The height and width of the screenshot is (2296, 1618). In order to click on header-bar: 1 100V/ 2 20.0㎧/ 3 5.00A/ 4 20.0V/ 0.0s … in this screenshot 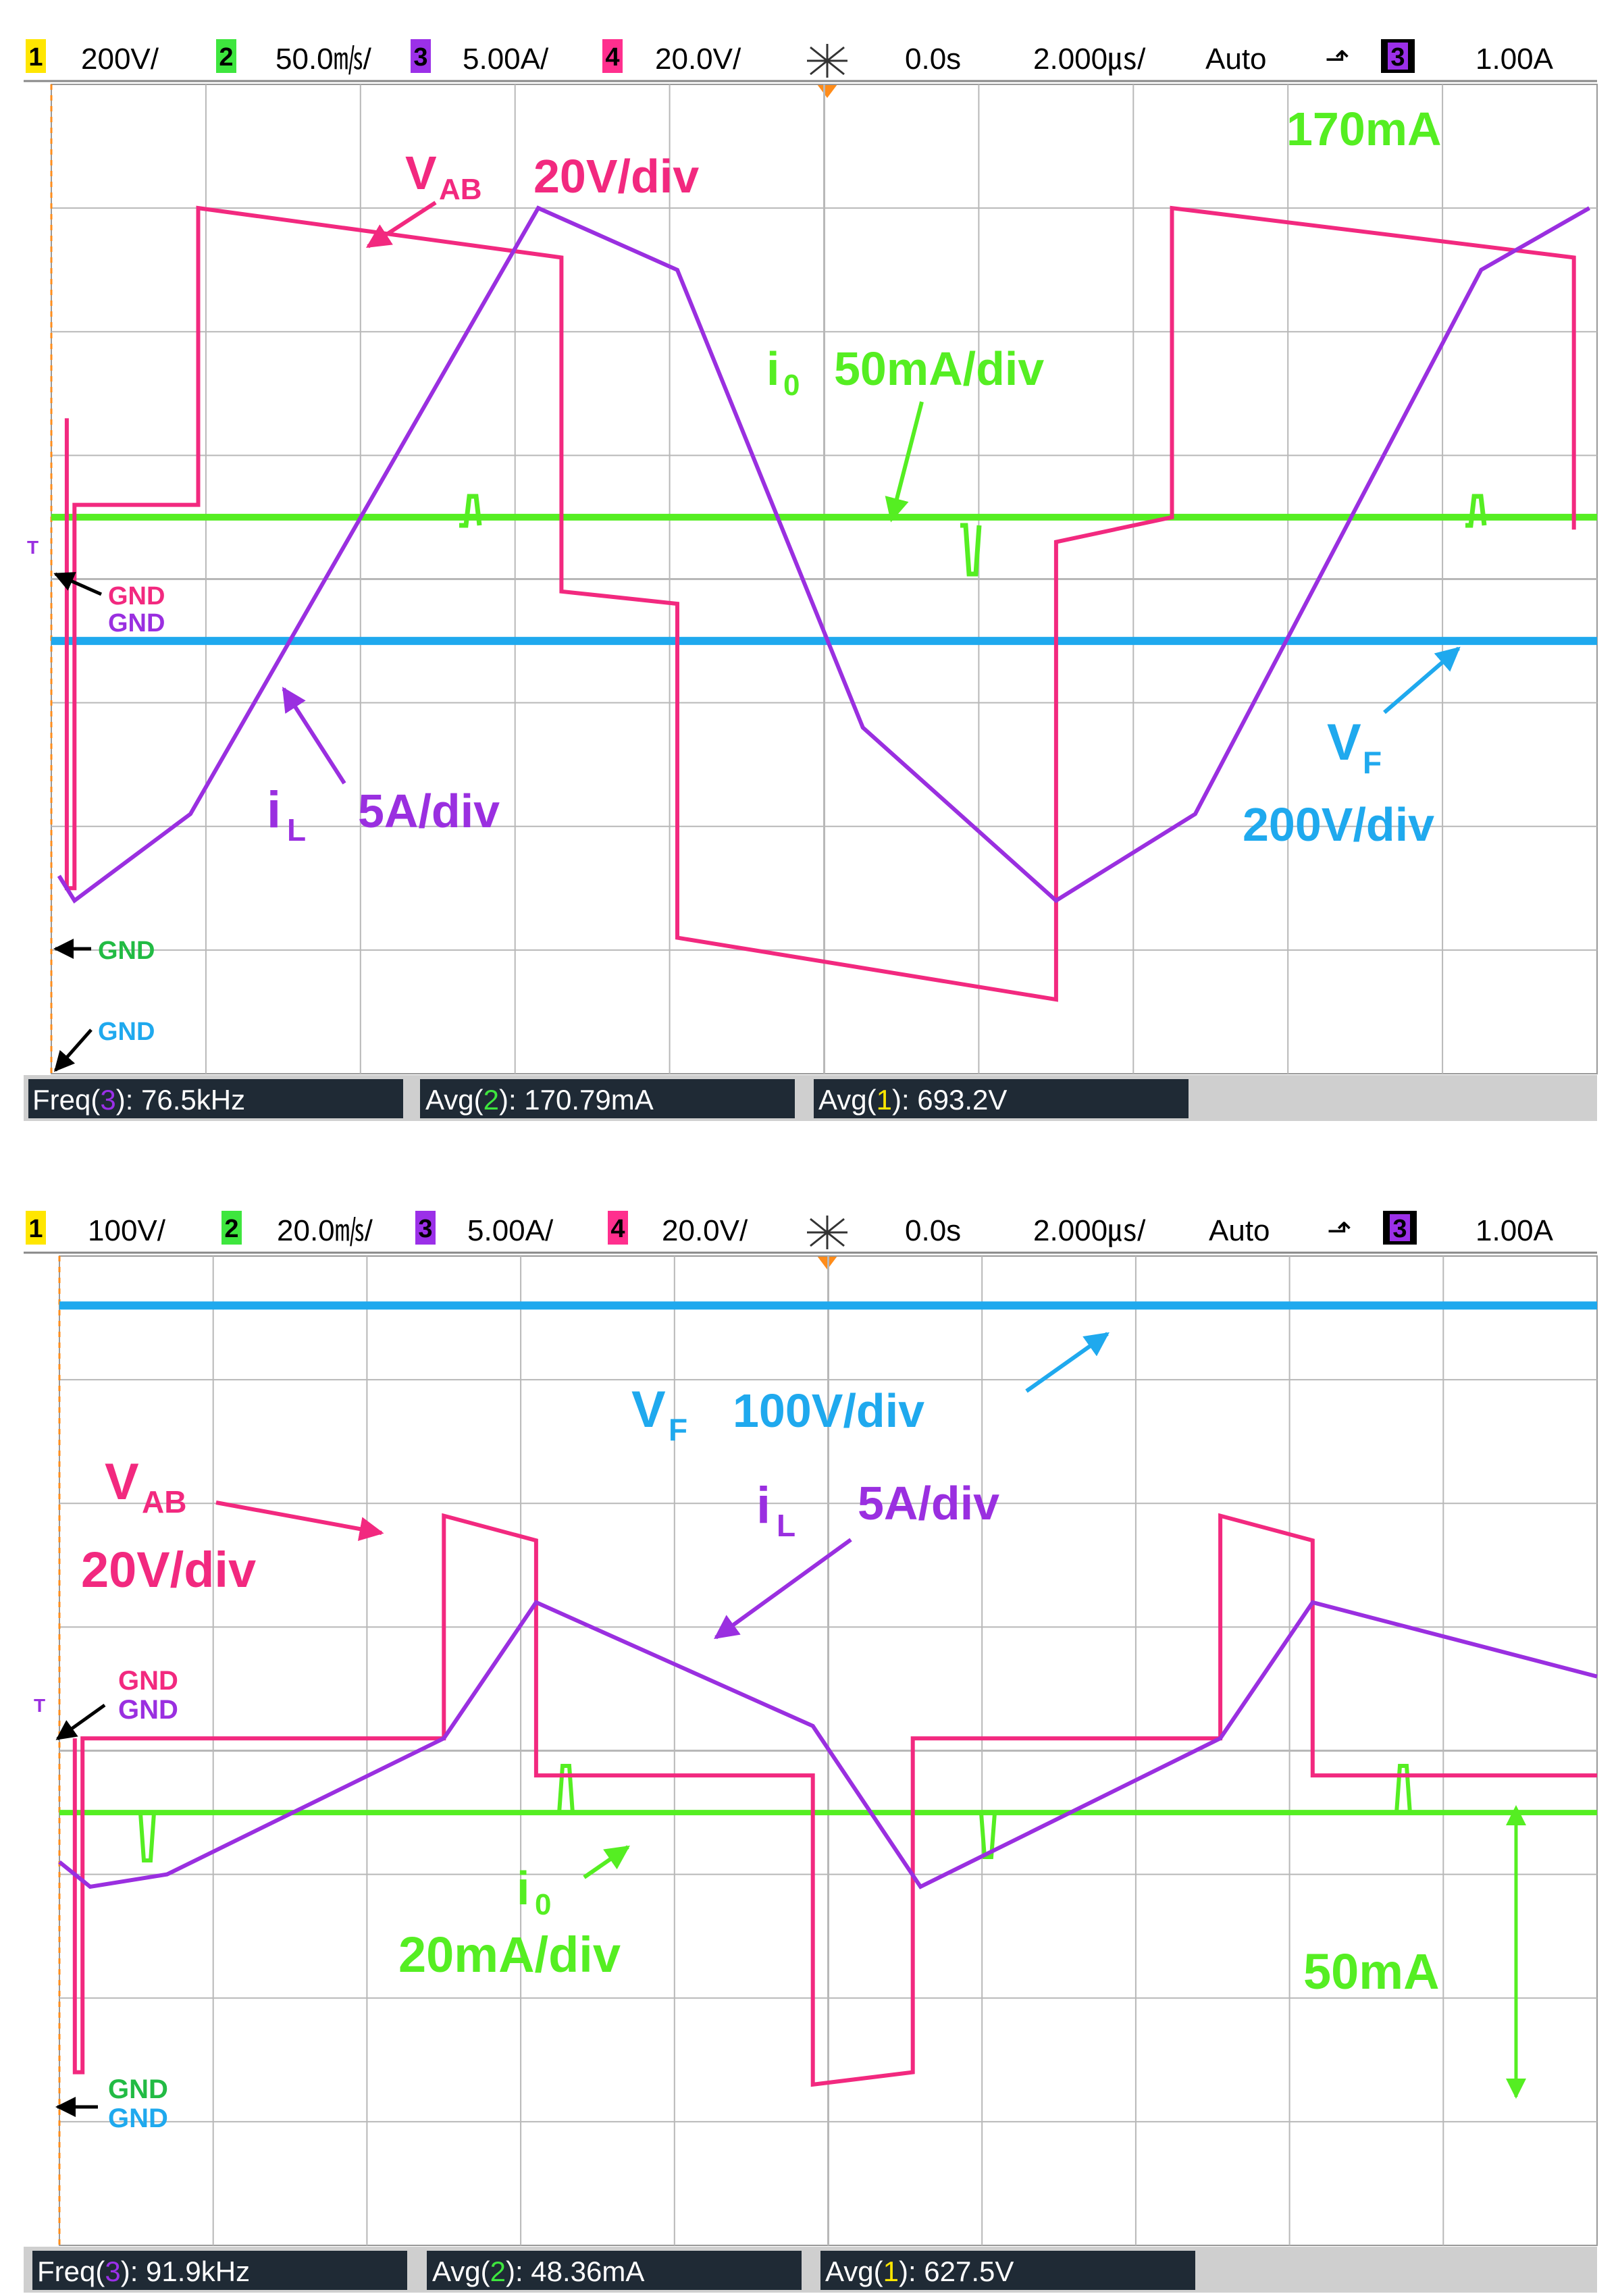, I will do `click(810, 1236)`.